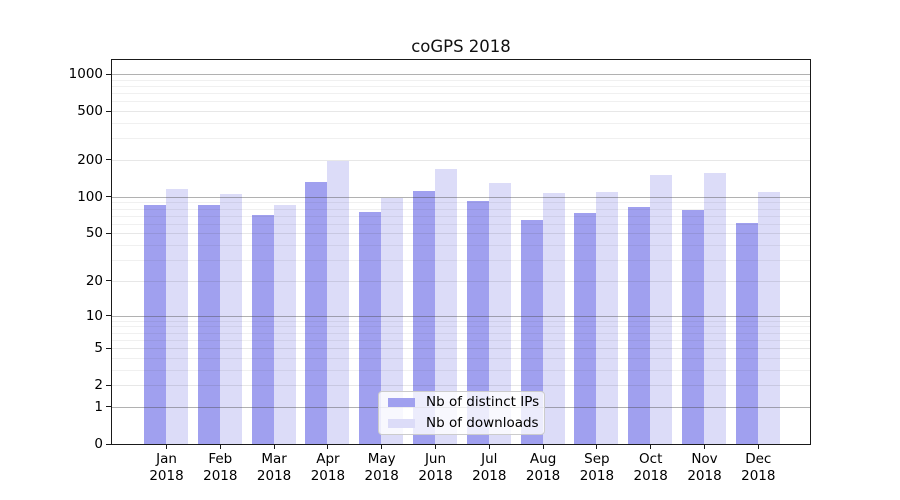  I want to click on legend-entry-distinct-ips: Nb of distinct IPs, so click(463, 402).